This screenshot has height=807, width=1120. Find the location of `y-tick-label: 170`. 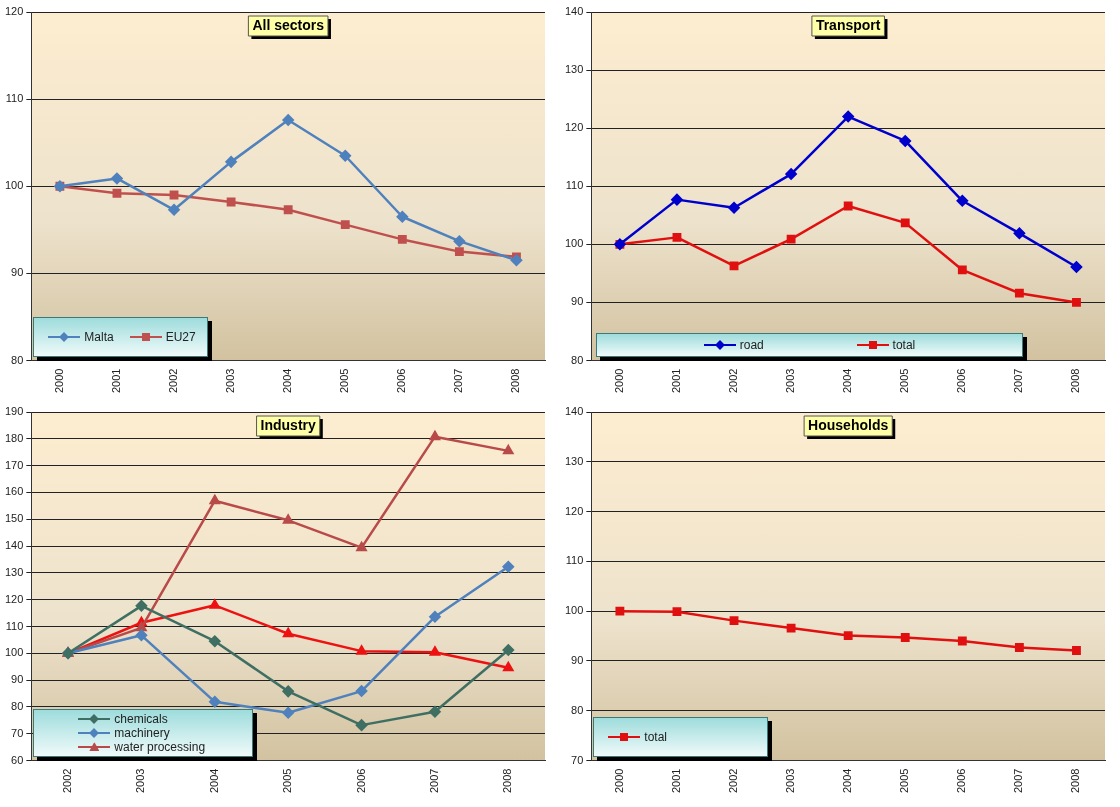

y-tick-label: 170 is located at coordinates (14, 464).